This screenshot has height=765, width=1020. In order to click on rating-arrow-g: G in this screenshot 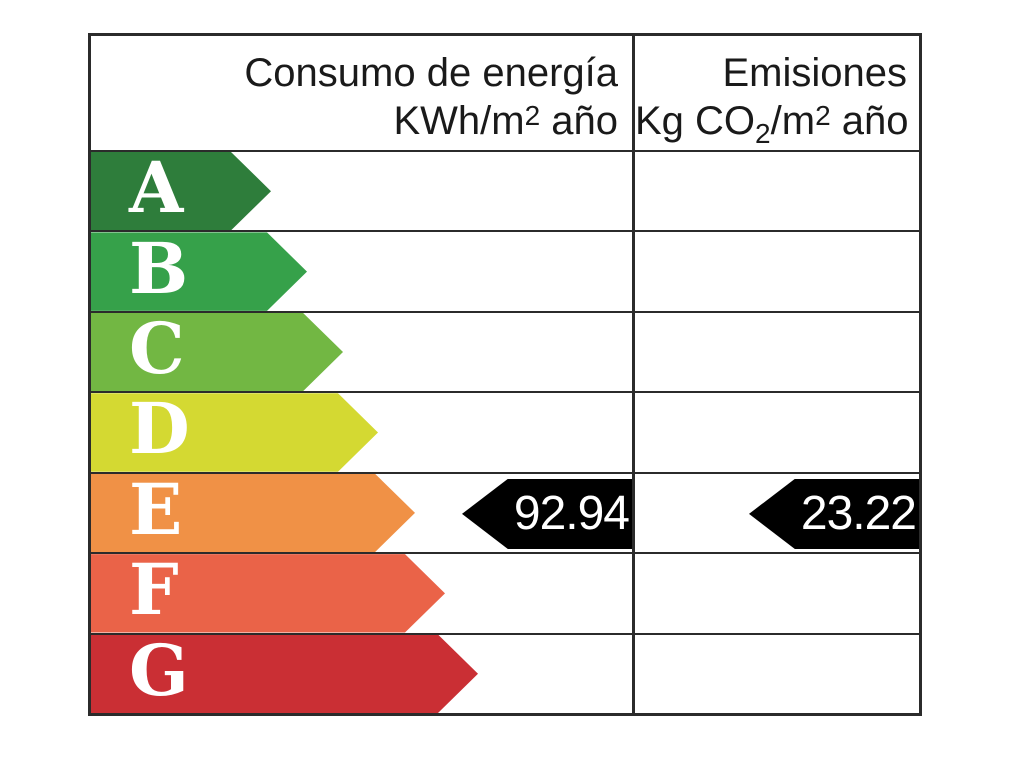, I will do `click(284, 674)`.